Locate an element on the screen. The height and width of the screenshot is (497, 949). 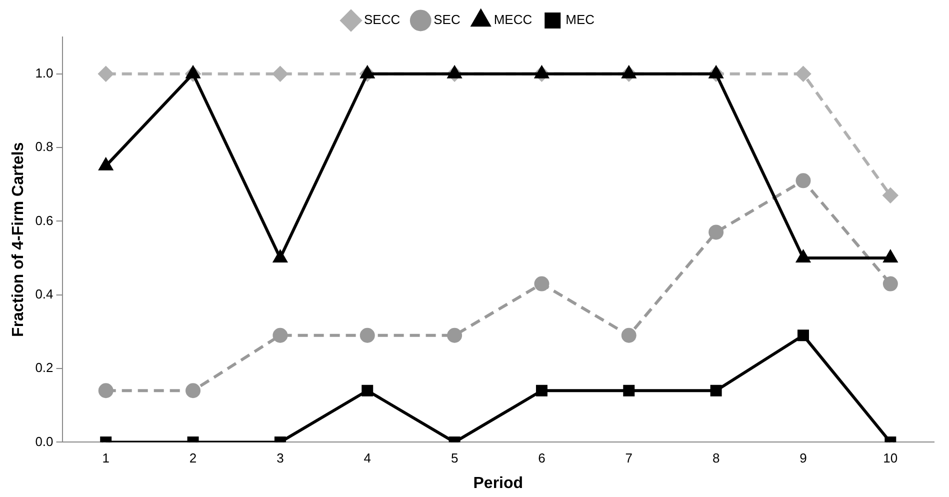
legend-label: MECC is located at coordinates (513, 20).